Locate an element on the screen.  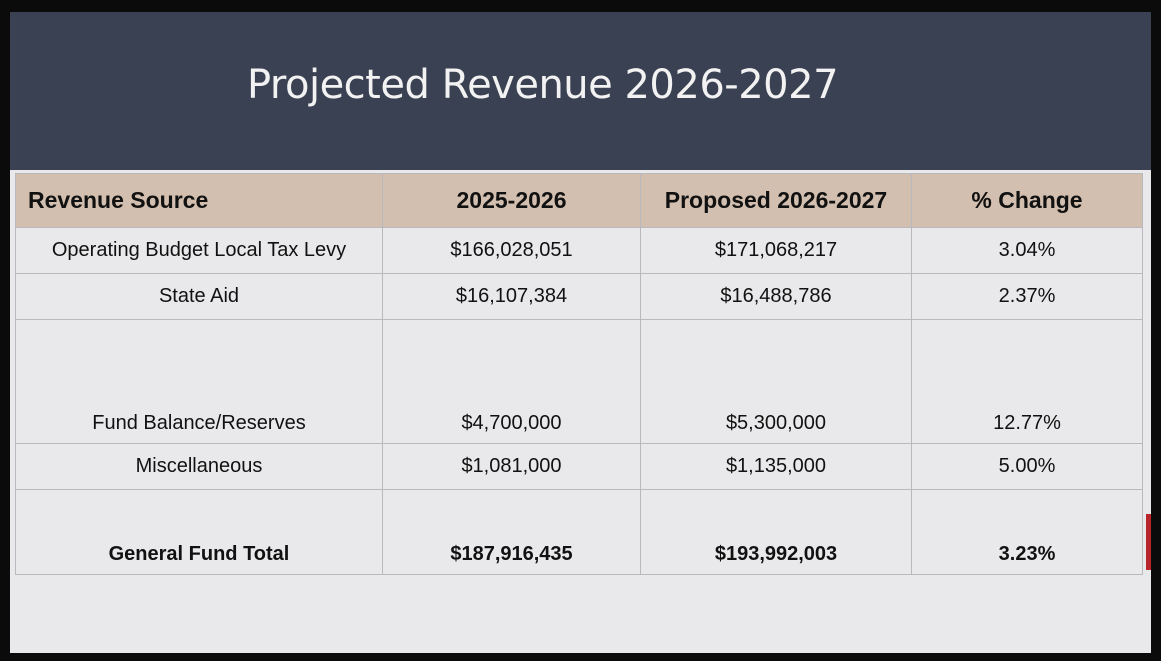
row-change: 2.37% is located at coordinates (1027, 296).